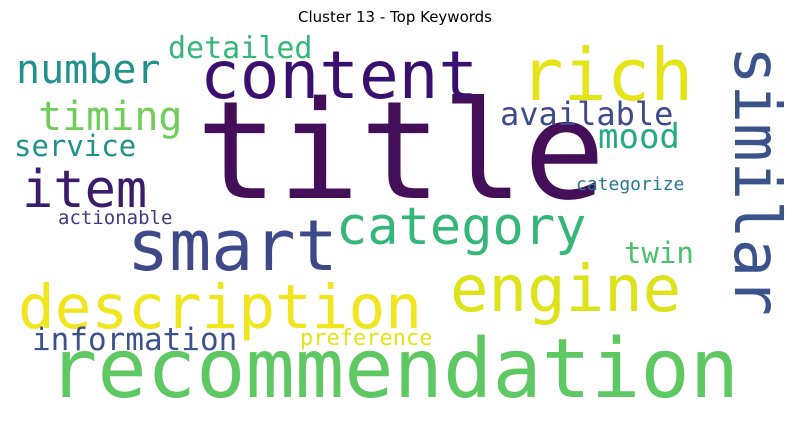 This screenshot has height=427, width=790. I want to click on word-similar: similar, so click(754, 181).